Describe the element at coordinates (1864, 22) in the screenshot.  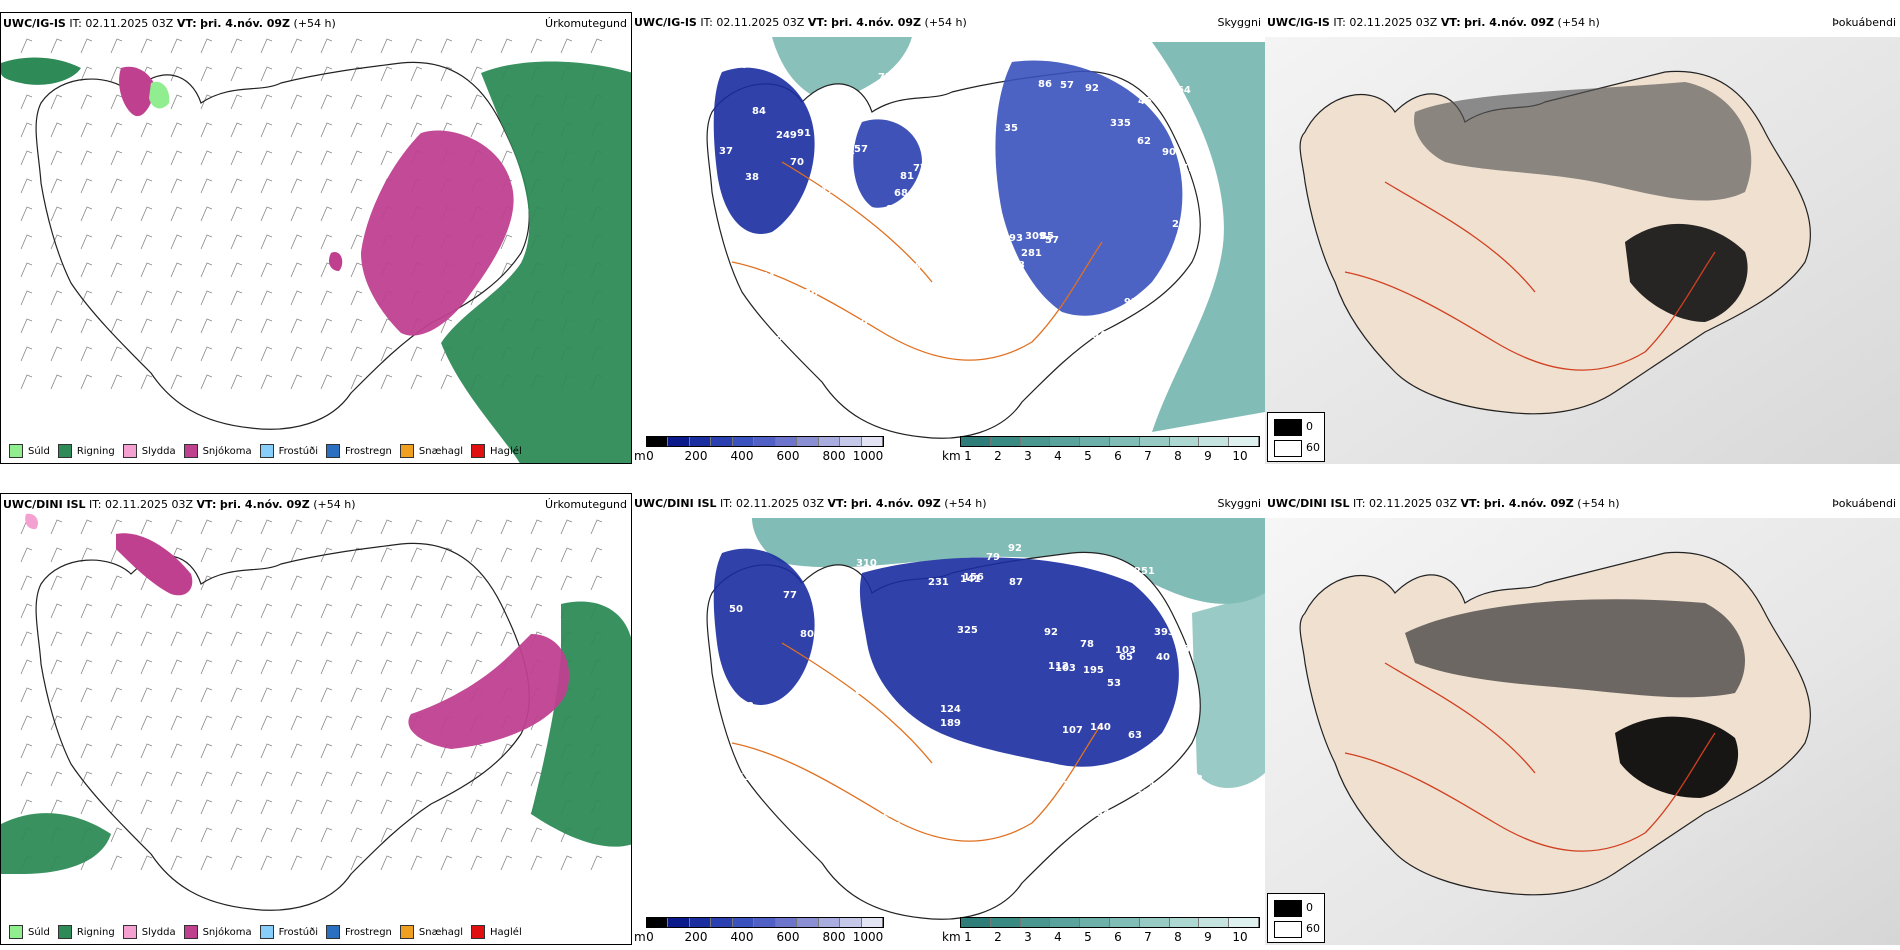
I see `panel-title: Þokuábendi` at that location.